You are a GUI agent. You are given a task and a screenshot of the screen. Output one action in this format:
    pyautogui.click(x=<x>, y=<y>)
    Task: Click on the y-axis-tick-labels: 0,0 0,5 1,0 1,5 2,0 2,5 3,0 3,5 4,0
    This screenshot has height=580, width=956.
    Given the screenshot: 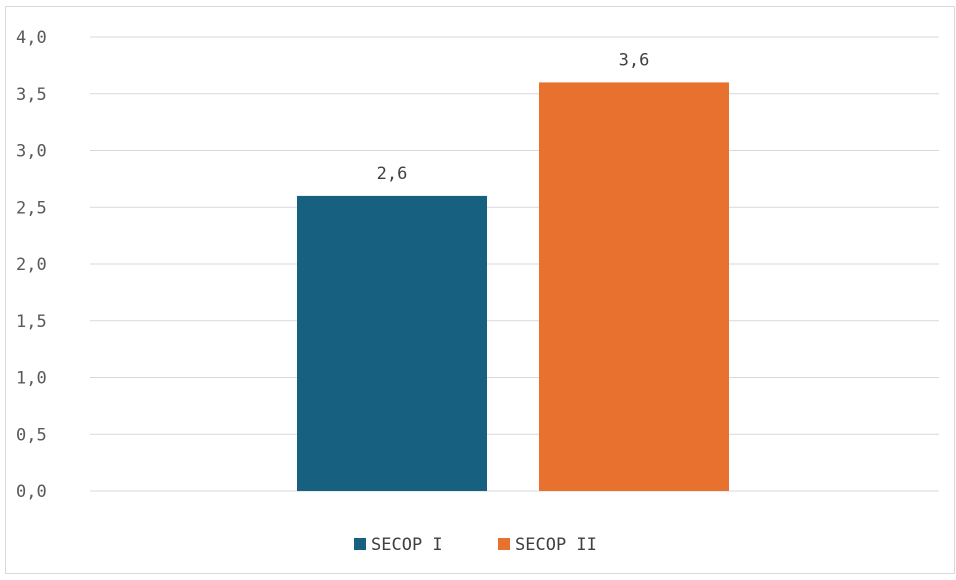 What is the action you would take?
    pyautogui.click(x=31, y=265)
    